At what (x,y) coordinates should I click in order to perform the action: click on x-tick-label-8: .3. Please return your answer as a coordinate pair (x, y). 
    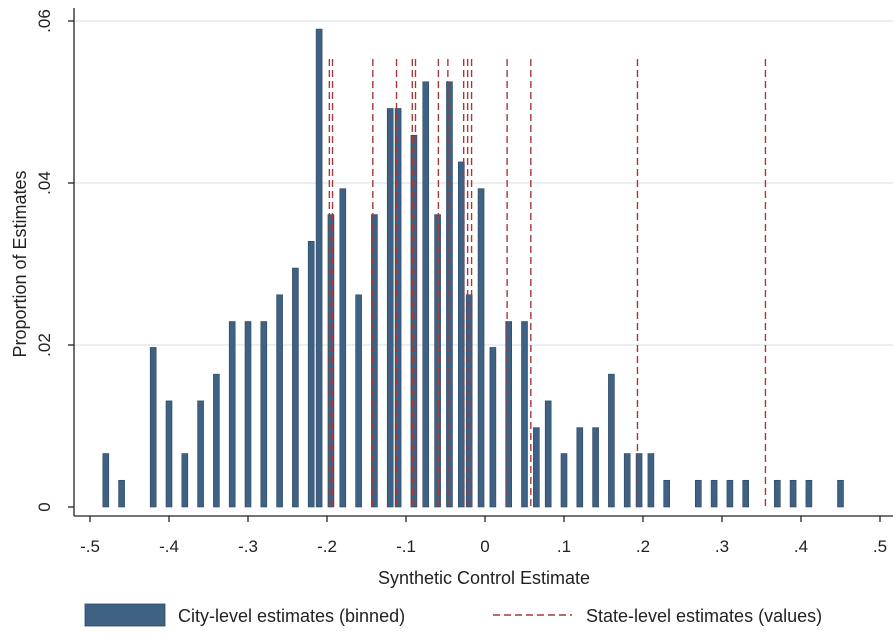
    Looking at the image, I should click on (722, 546).